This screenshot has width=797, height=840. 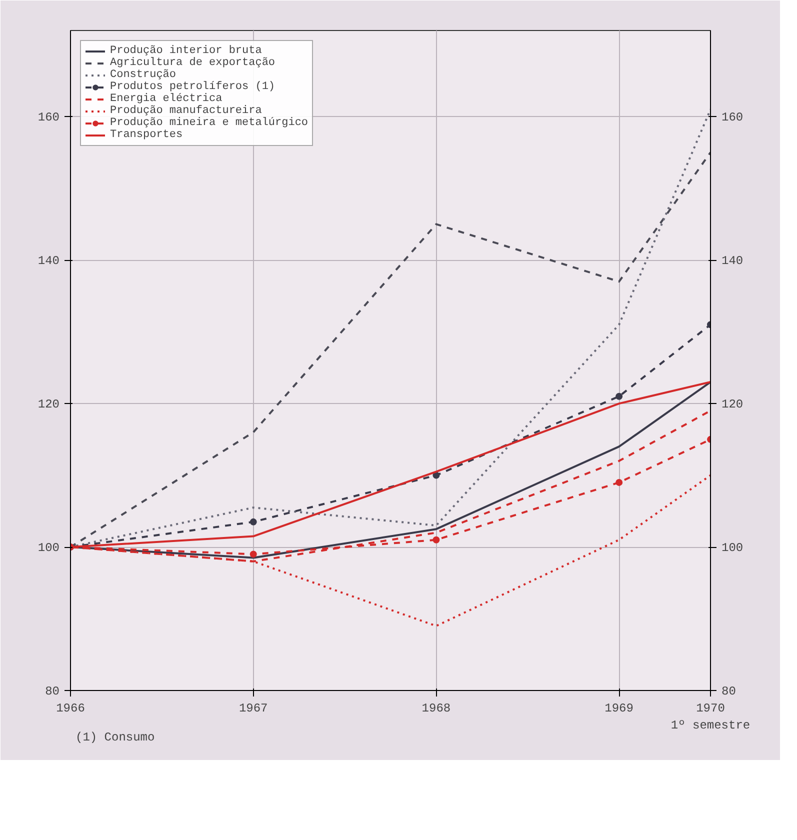 I want to click on legend-label: Construção, so click(x=143, y=75).